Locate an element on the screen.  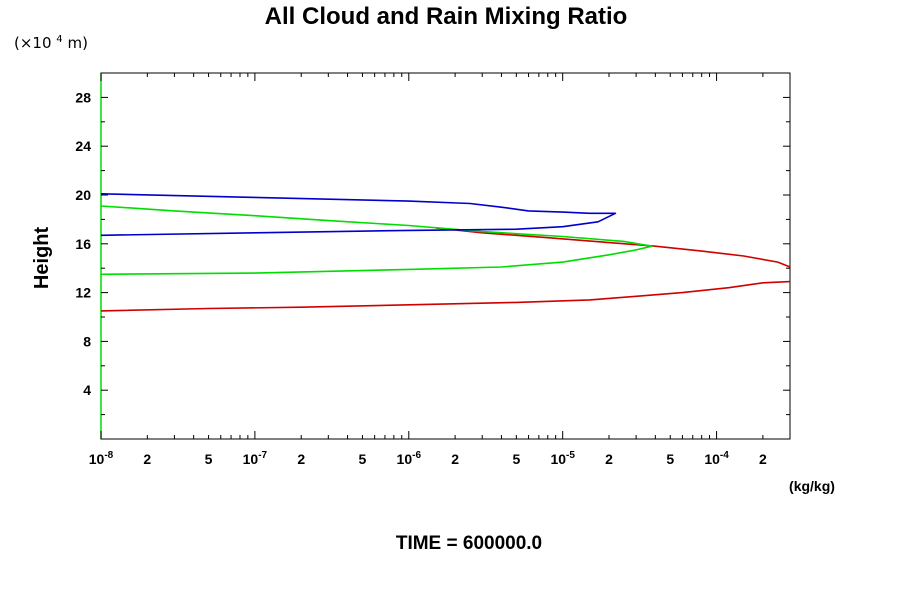
chart-title: All Cloud and Rain Mixing Ratio is located at coordinates (446, 16).